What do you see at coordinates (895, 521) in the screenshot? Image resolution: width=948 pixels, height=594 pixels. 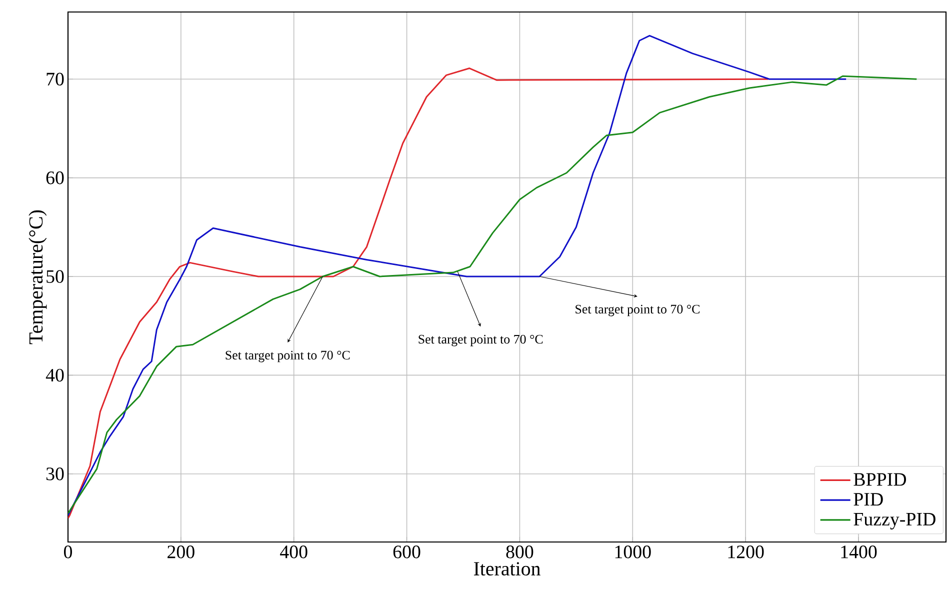 I see `legend-label: Fuzzy-PID` at bounding box center [895, 521].